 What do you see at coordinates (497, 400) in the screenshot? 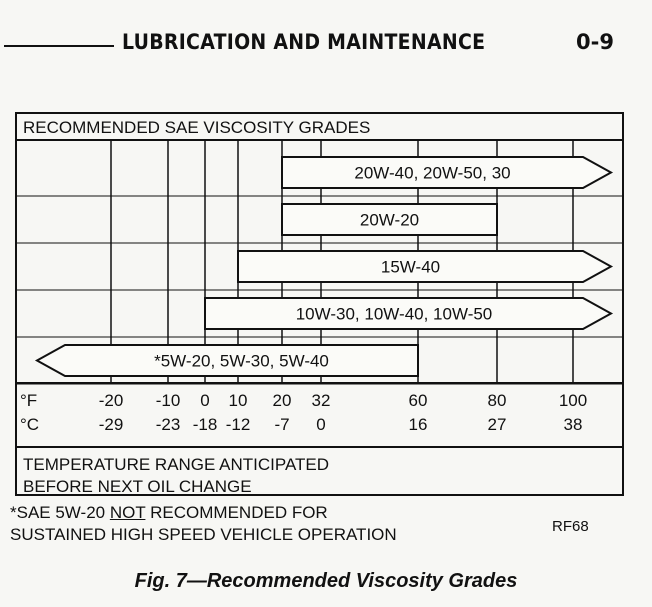
I see `fahrenheit-tick-label: 80` at bounding box center [497, 400].